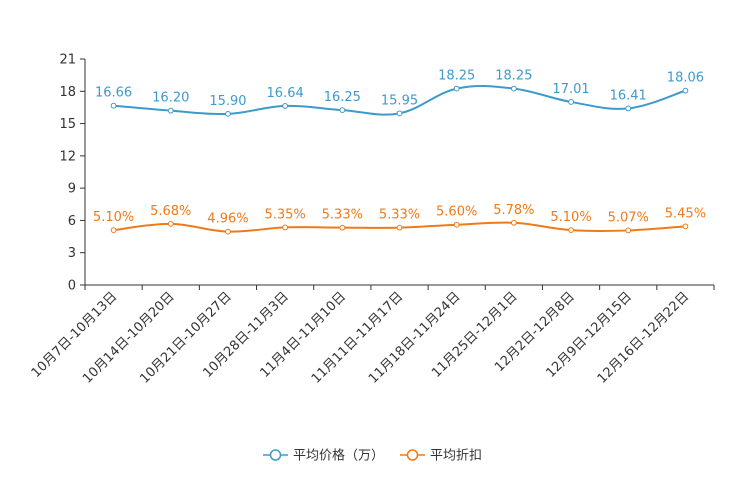 This screenshot has height=496, width=744. Describe the element at coordinates (72, 173) in the screenshot. I see `y-axis-ticks: 0 3 6 9 12 15 18 21` at that location.